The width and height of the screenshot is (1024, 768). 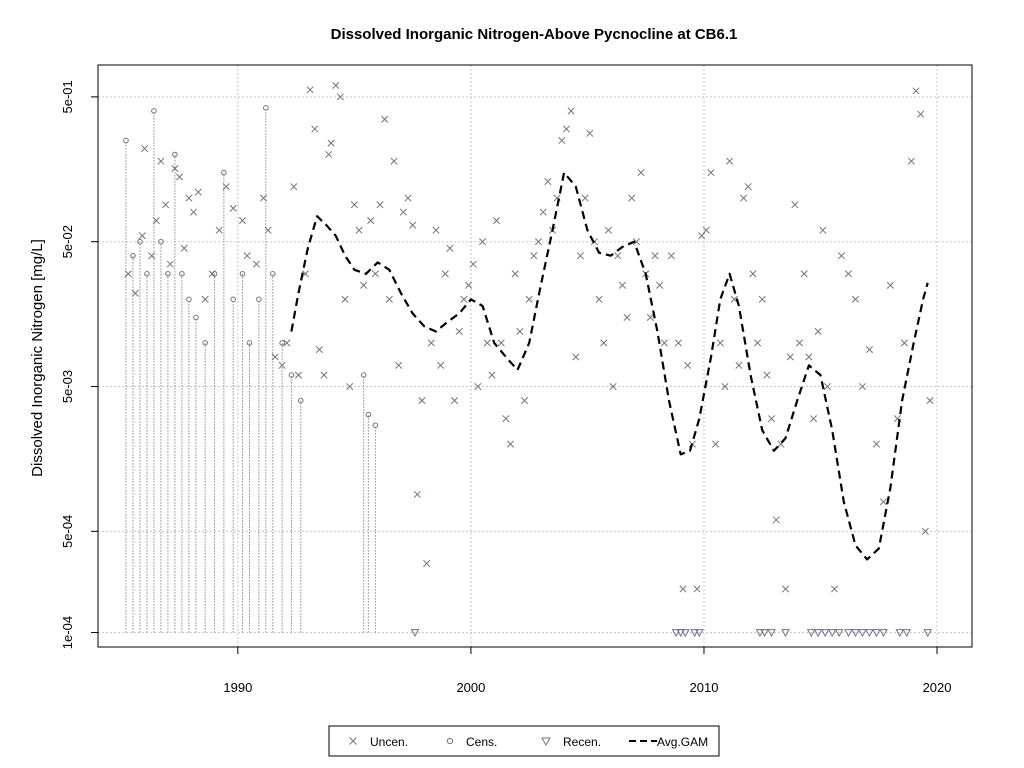 I want to click on y-tick-label-4: 5e-01, so click(x=67, y=96).